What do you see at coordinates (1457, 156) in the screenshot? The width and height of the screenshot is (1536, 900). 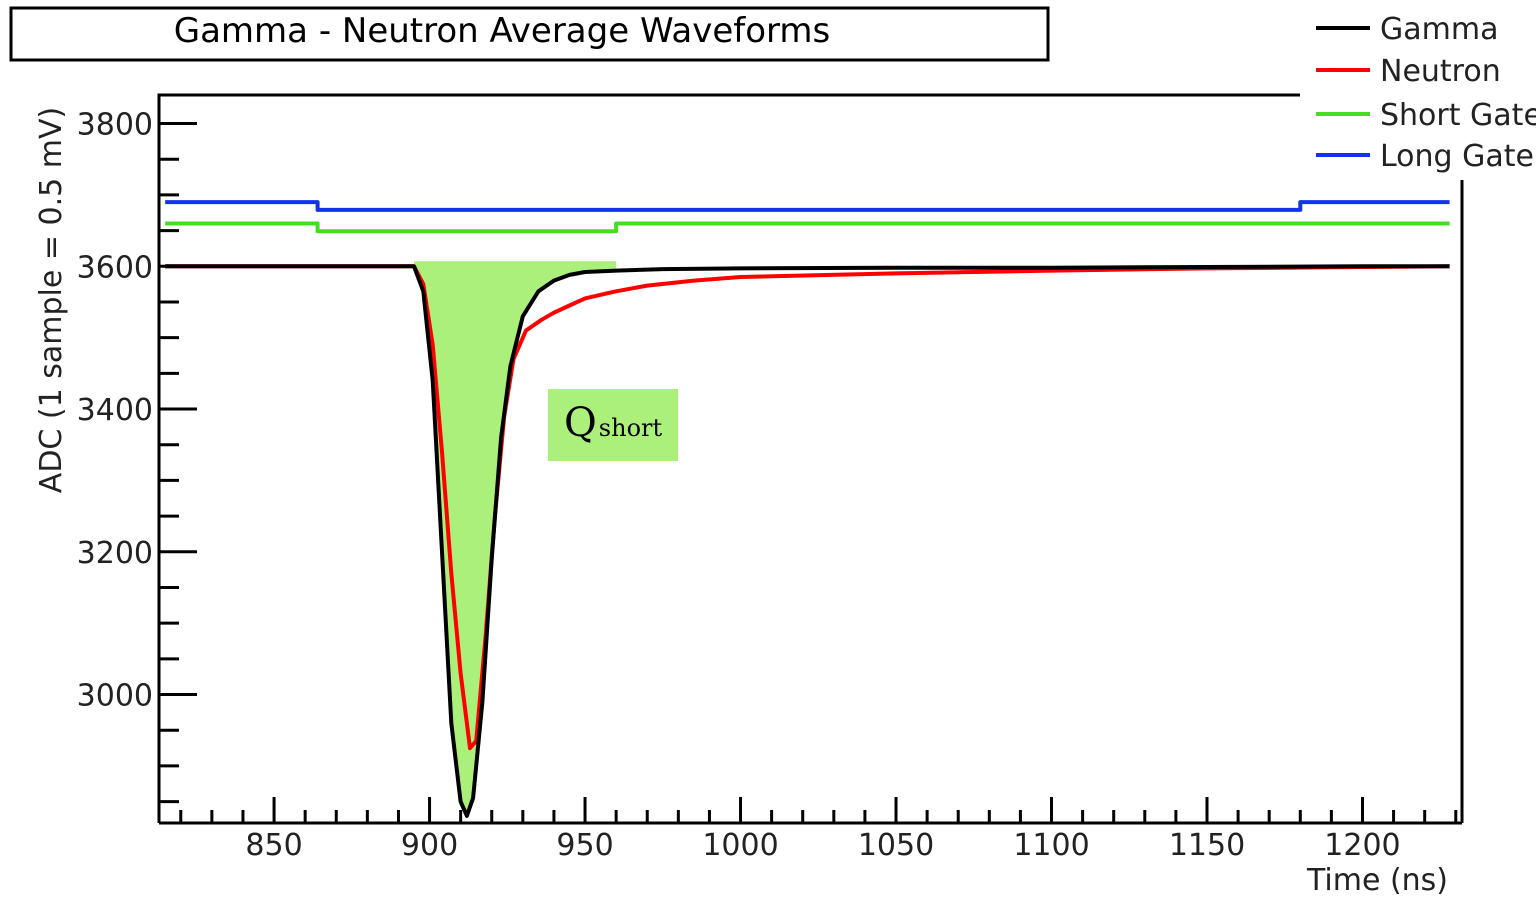 I see `legend-label: Long Gate` at bounding box center [1457, 156].